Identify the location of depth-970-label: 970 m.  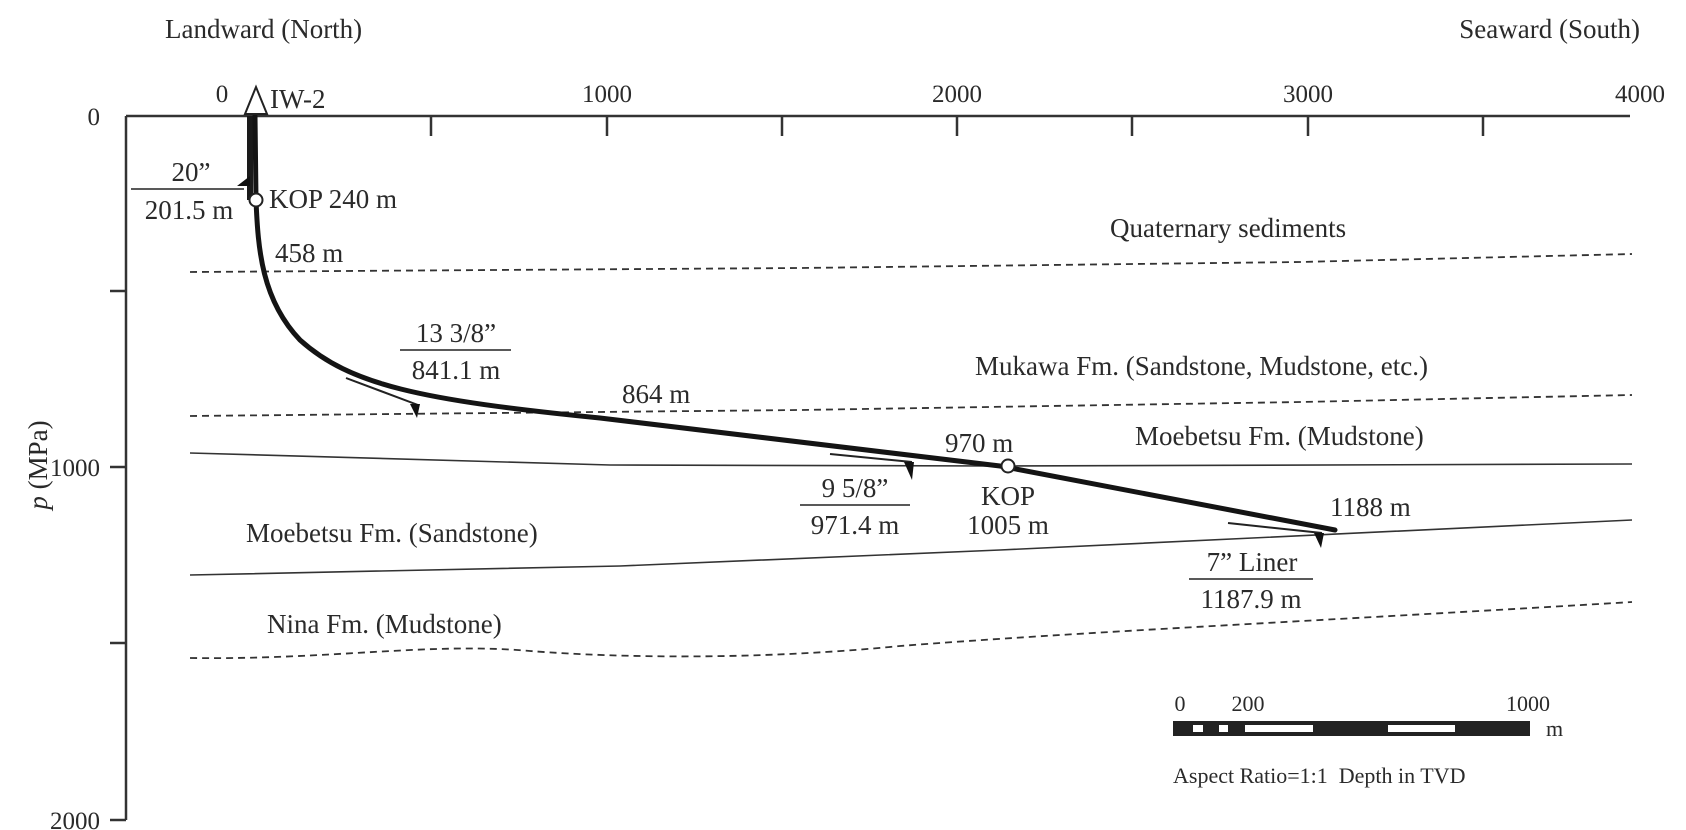
(979, 443).